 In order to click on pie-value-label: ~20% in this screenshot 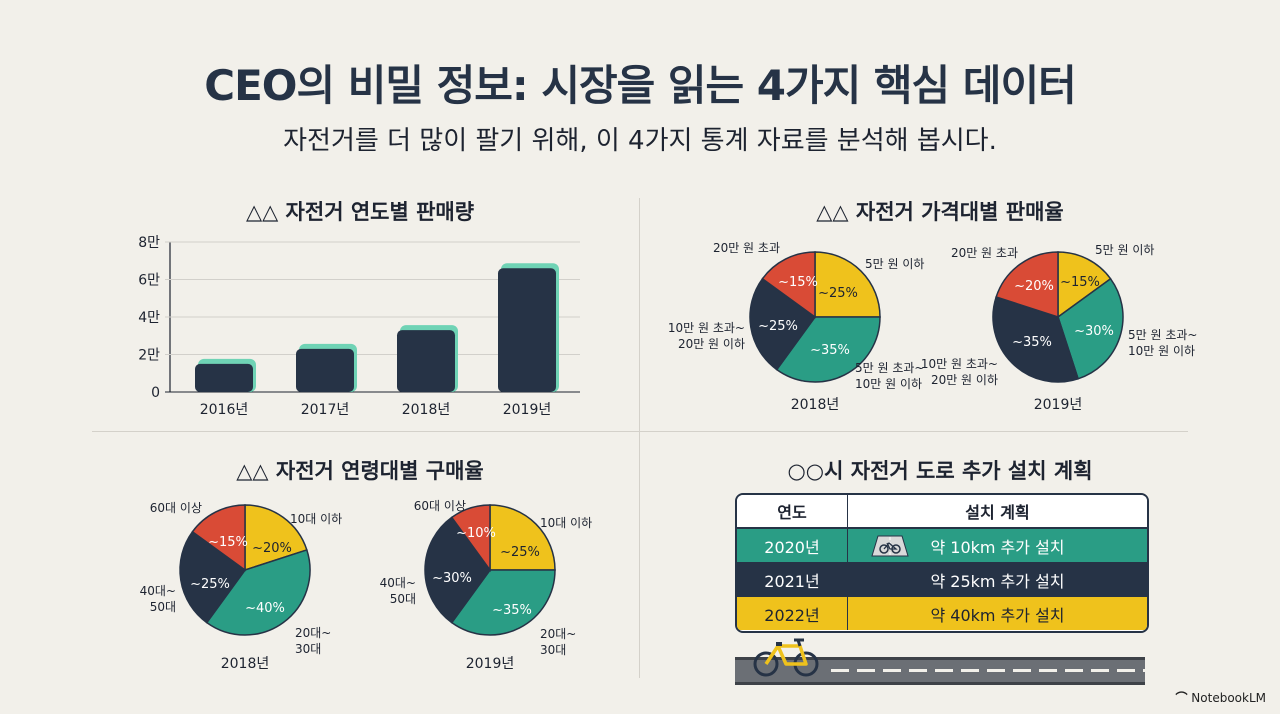, I will do `click(1034, 286)`.